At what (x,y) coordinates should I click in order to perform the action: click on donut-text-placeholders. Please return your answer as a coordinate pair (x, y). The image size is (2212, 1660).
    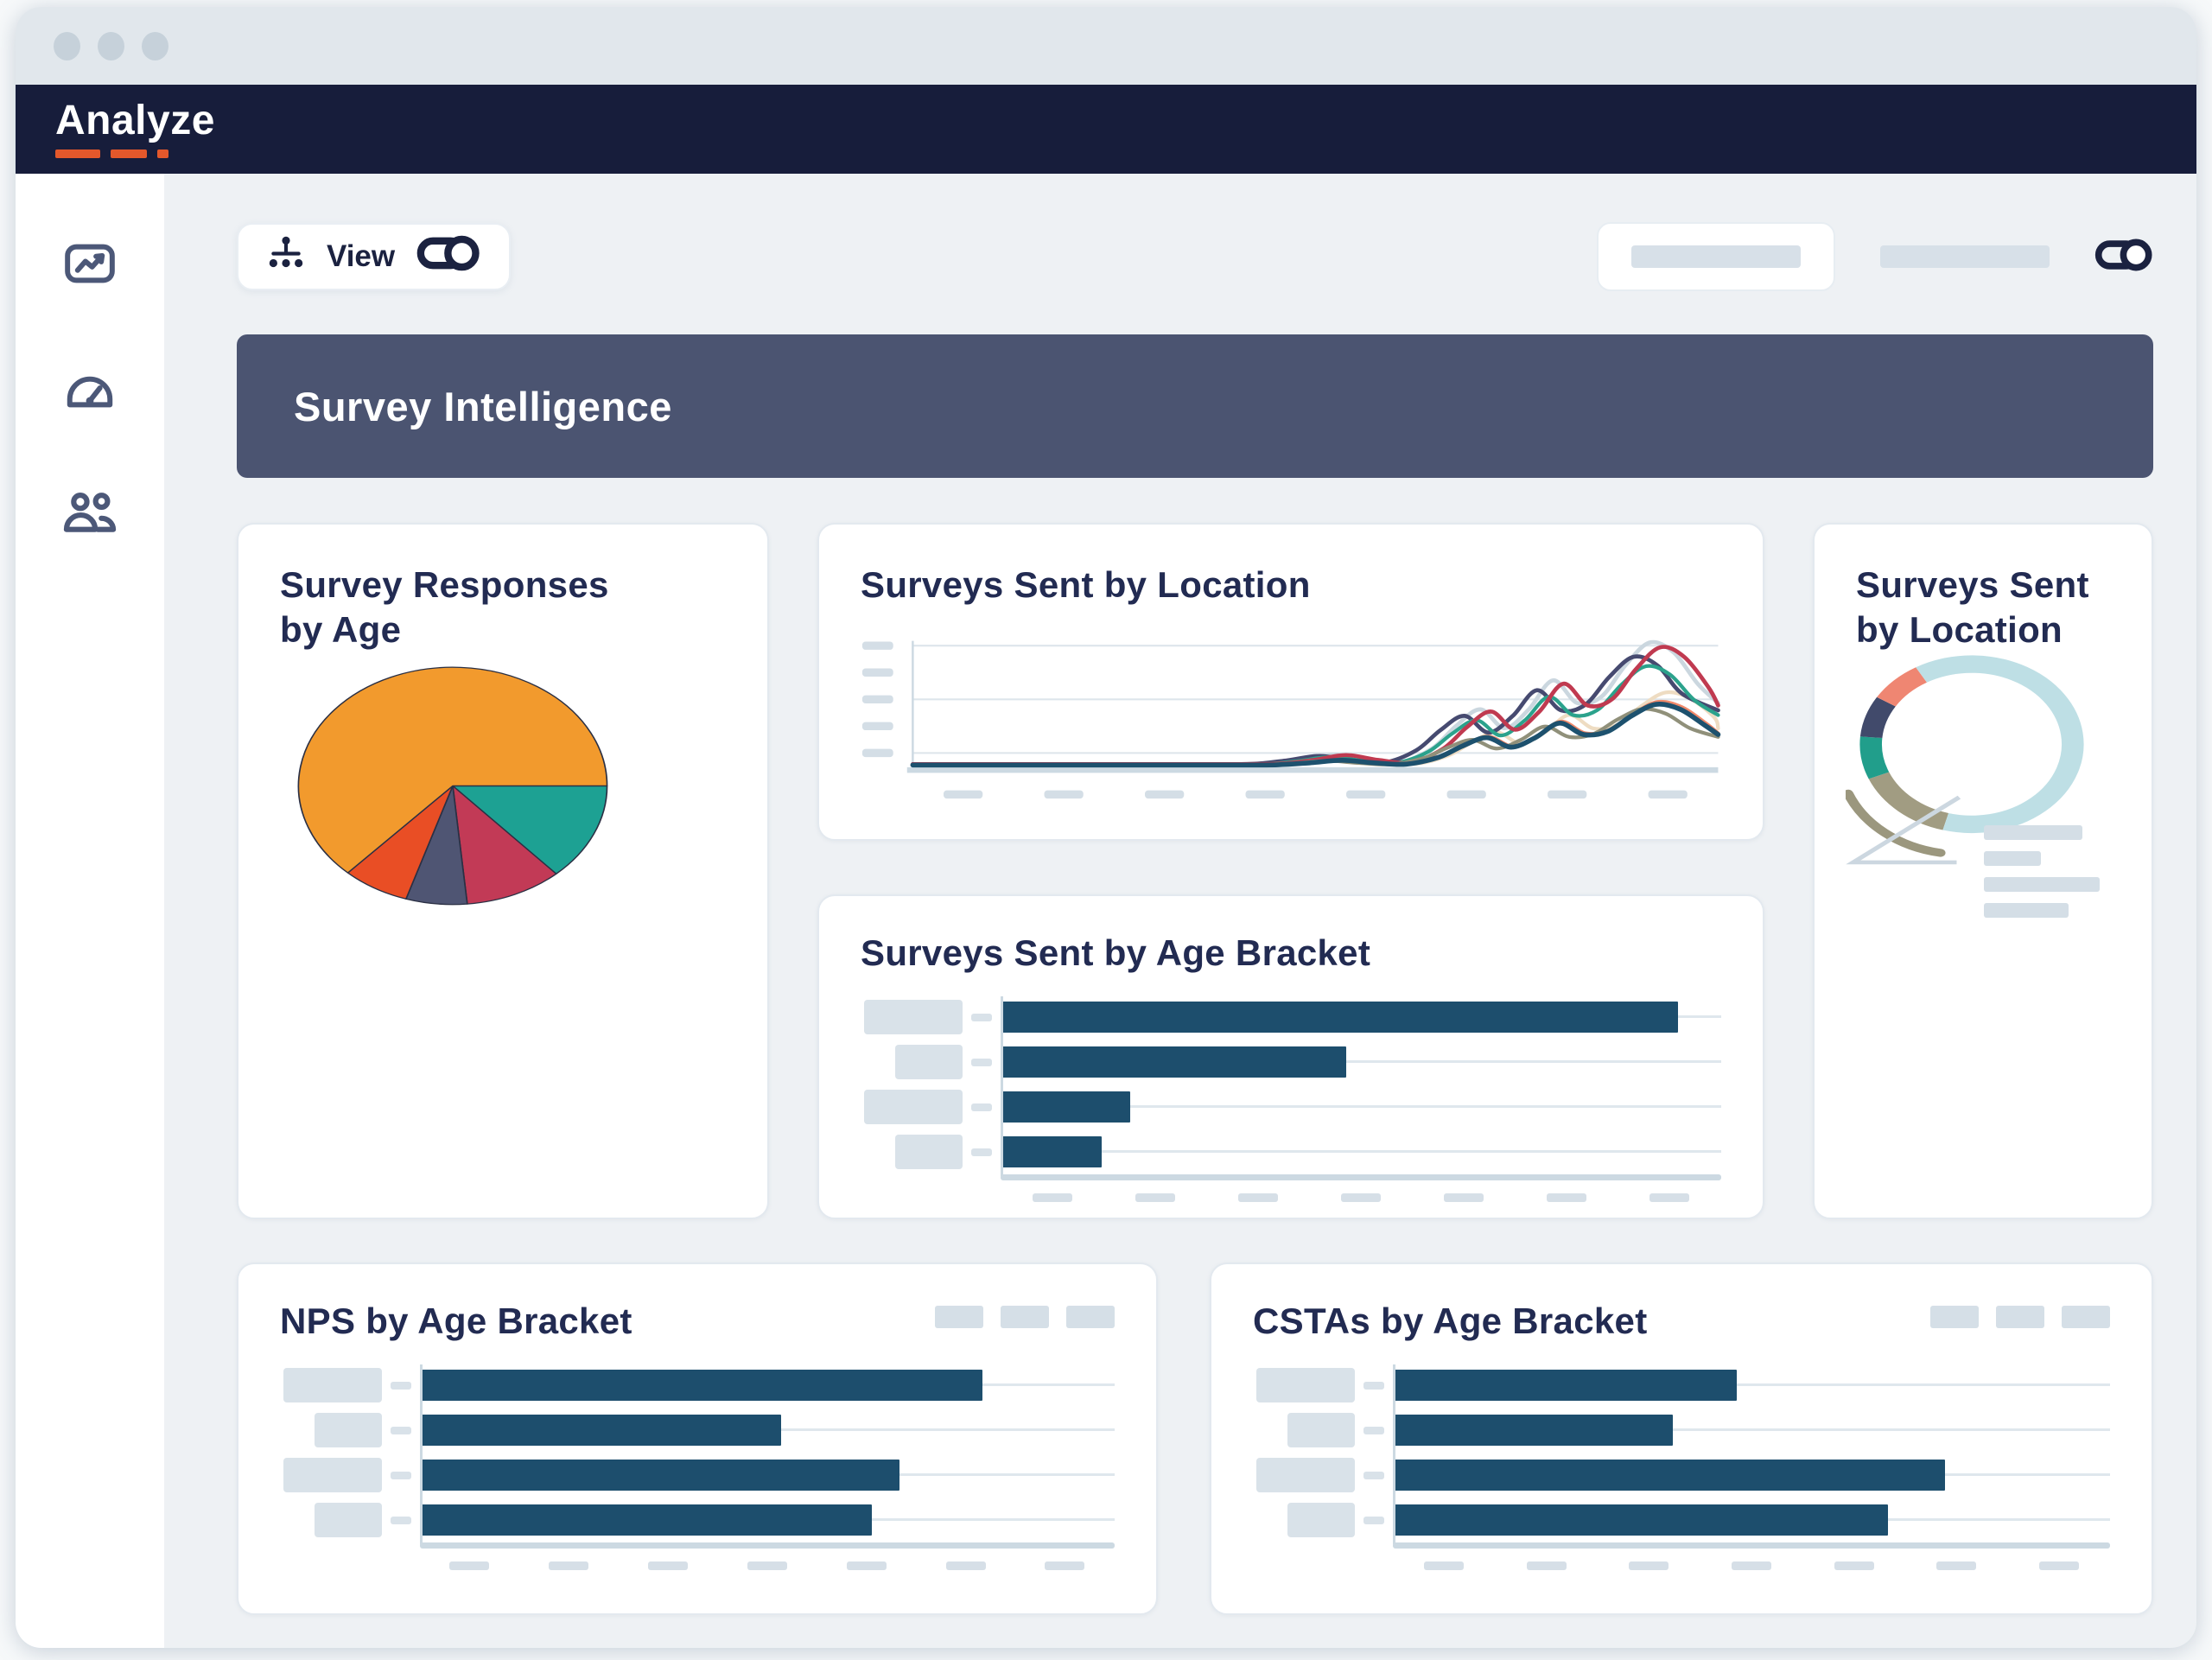
    Looking at the image, I should click on (2042, 871).